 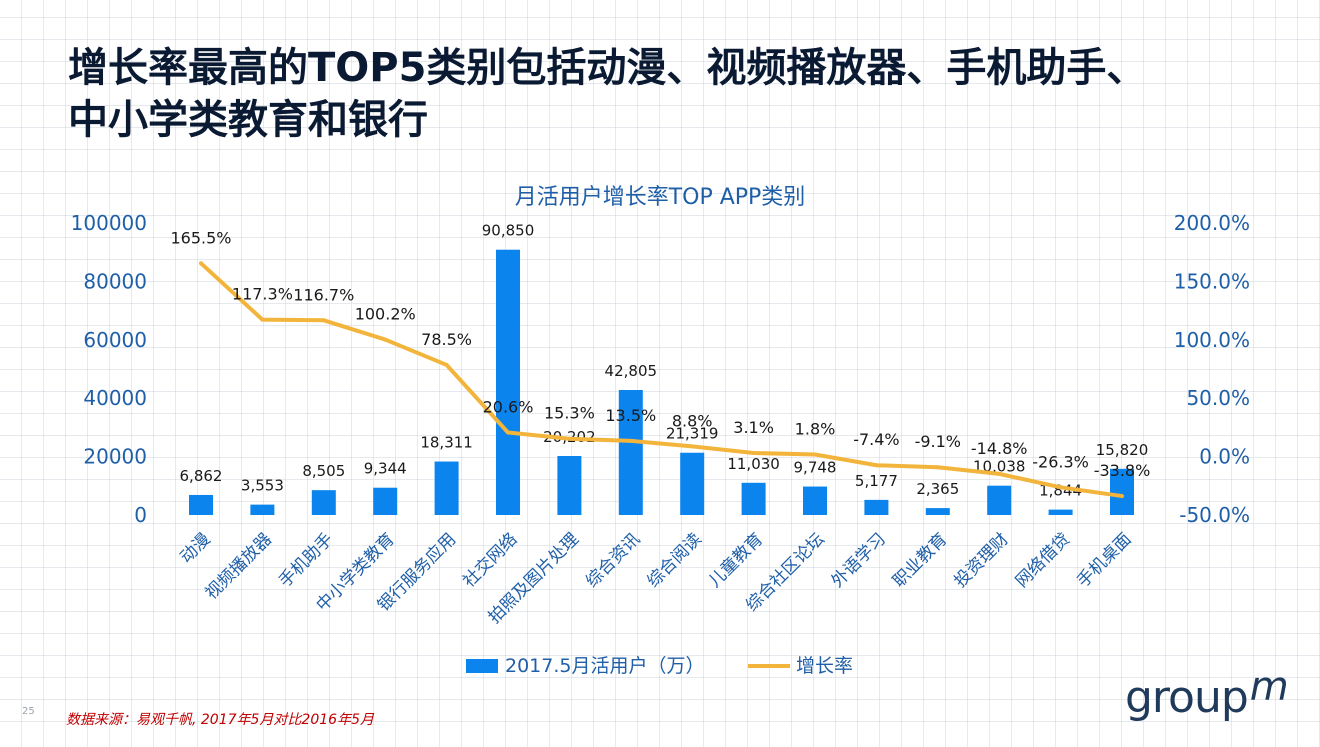 I want to click on right-axis-tick-label: 50.0%, so click(x=1218, y=398).